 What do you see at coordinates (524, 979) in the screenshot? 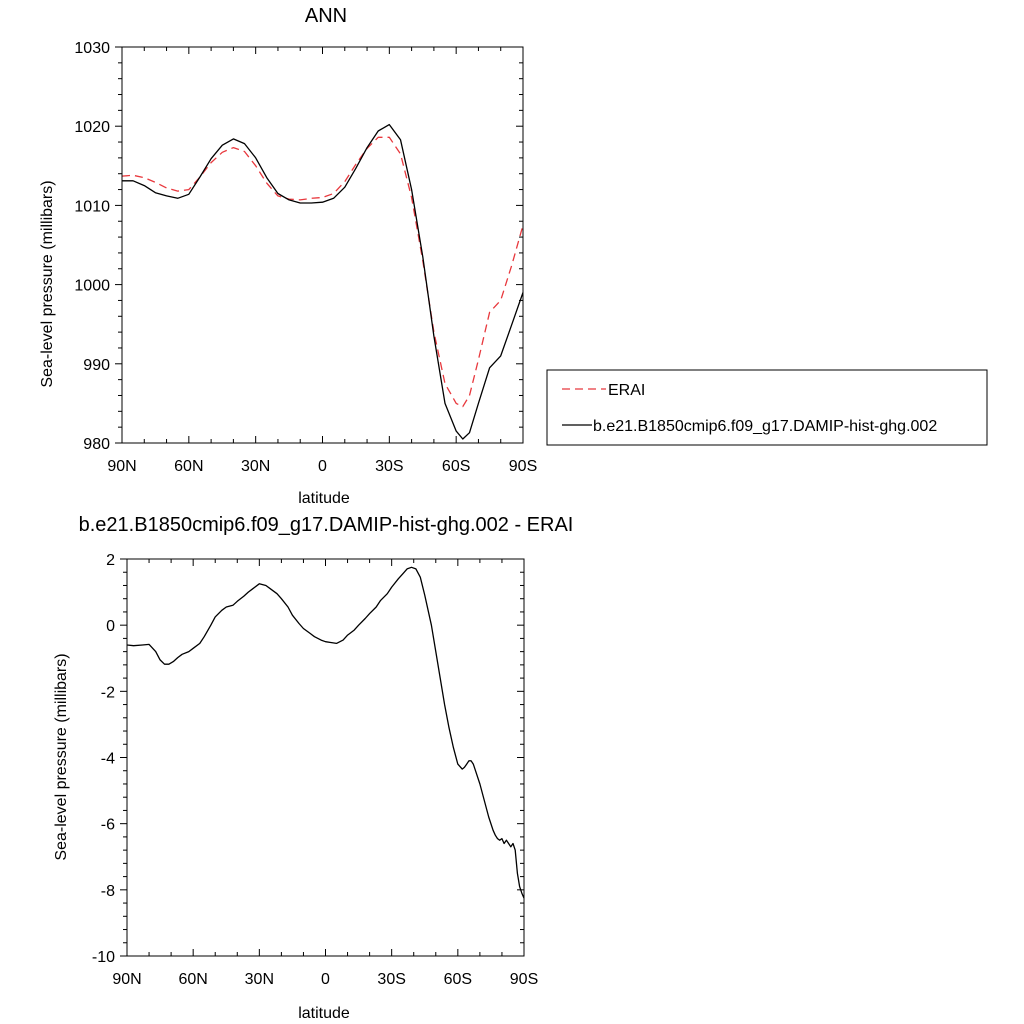
I see `bottom-x-tick-label: 90S` at bounding box center [524, 979].